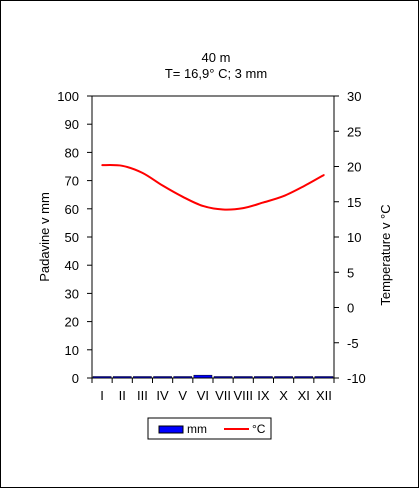 The image size is (419, 492). I want to click on left-tick-label: 90, so click(72, 124).